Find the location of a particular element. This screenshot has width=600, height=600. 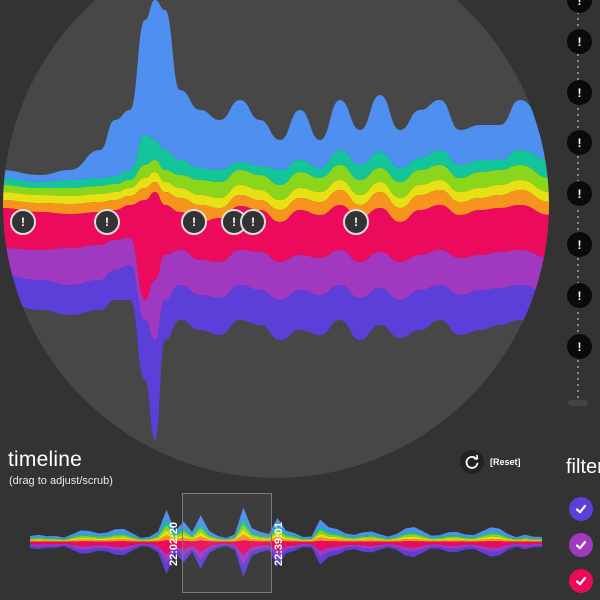

brush-start-time: 22:02:20 is located at coordinates (174, 543).